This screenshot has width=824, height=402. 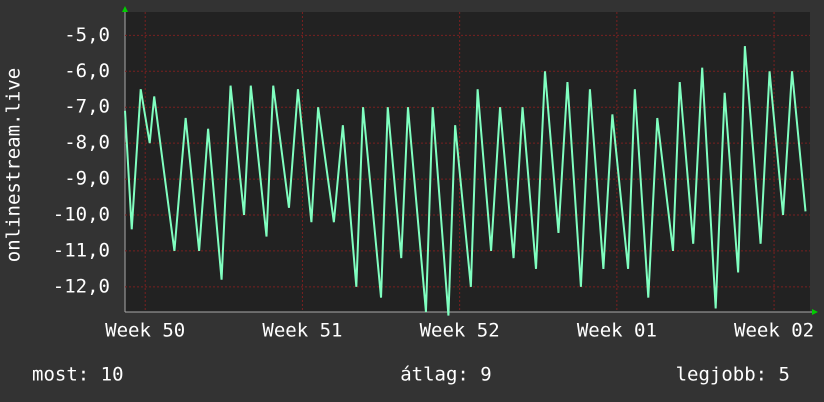 What do you see at coordinates (87, 35) in the screenshot?
I see `y-tick-label: -5,0` at bounding box center [87, 35].